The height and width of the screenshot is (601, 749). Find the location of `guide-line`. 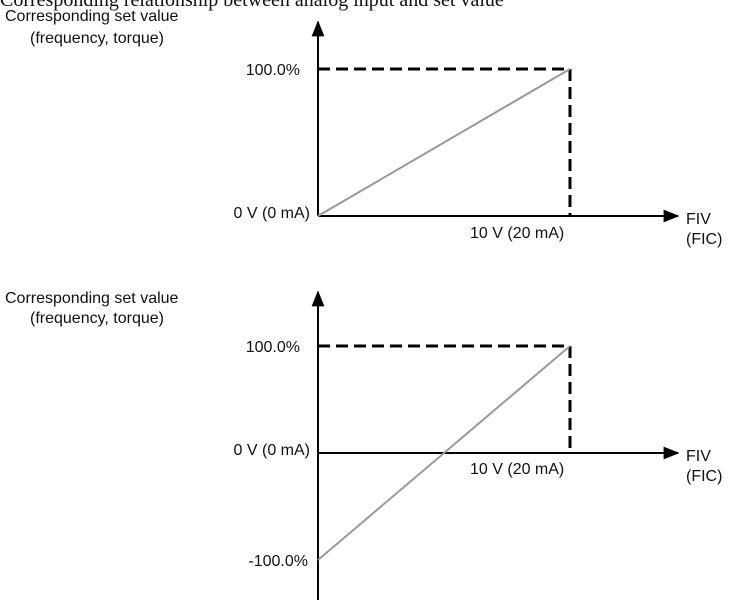

guide-line is located at coordinates (445, 398).